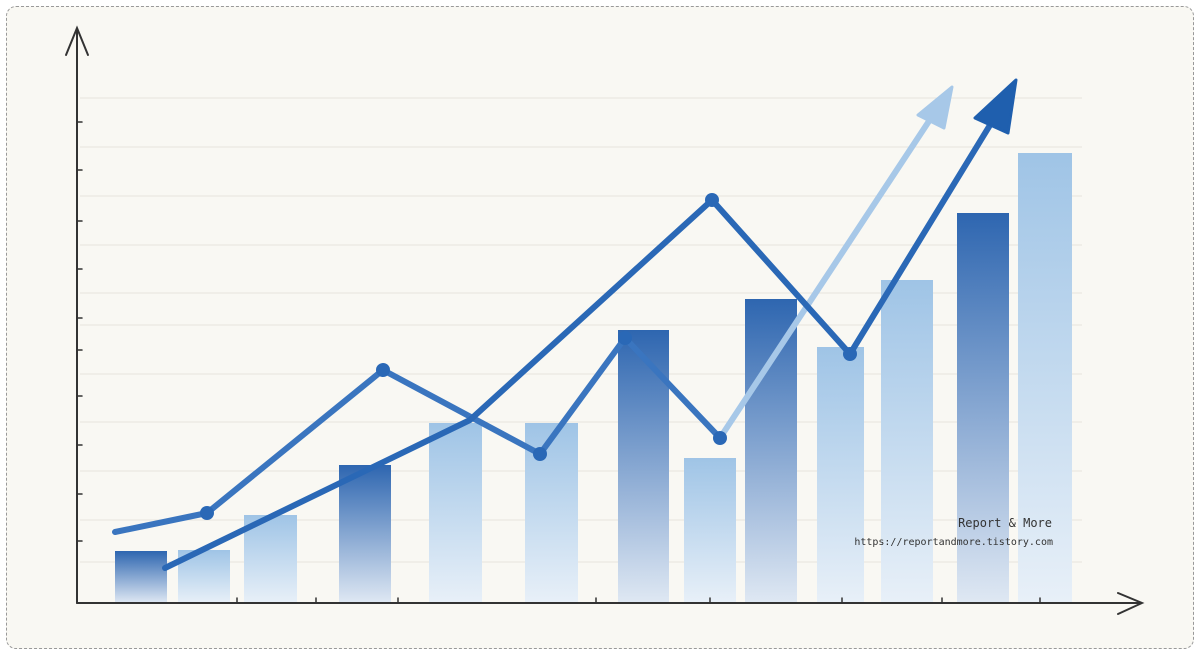 The height and width of the screenshot is (655, 1200). What do you see at coordinates (1005, 523) in the screenshot?
I see `watermark-title: Report & More` at bounding box center [1005, 523].